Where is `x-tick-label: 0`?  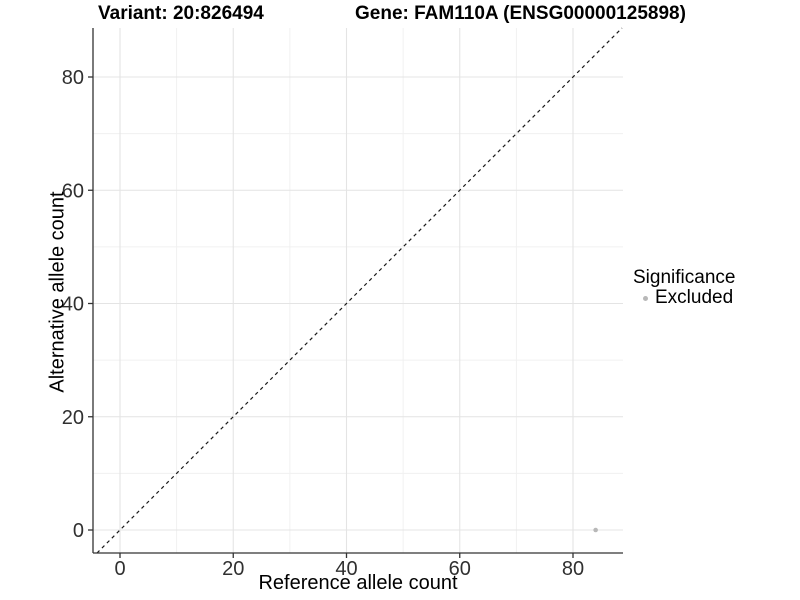
x-tick-label: 0 is located at coordinates (119, 569).